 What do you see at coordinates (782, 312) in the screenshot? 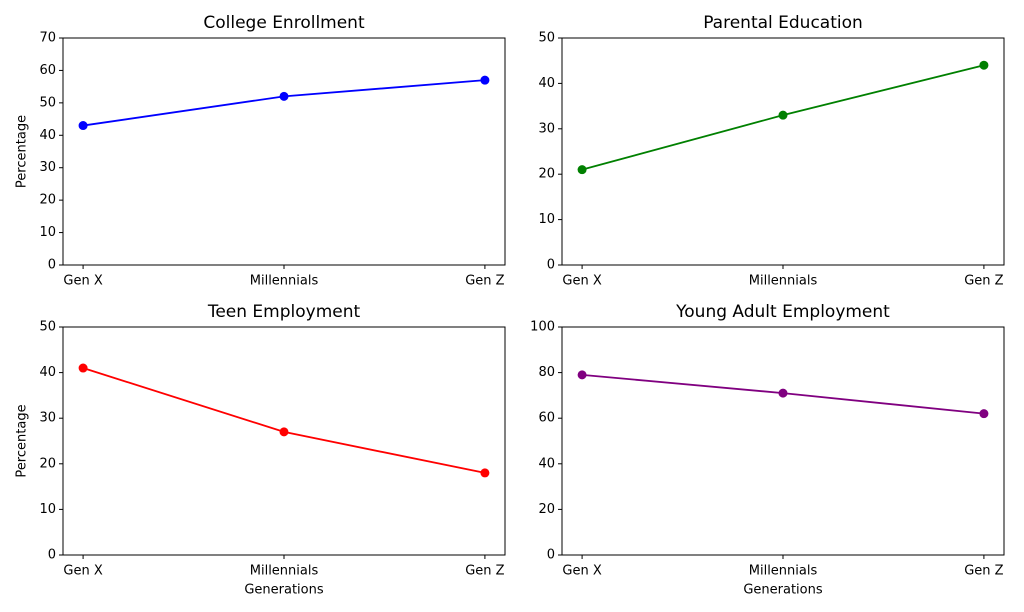
I see `chart-title: Young Adult Employment` at bounding box center [782, 312].